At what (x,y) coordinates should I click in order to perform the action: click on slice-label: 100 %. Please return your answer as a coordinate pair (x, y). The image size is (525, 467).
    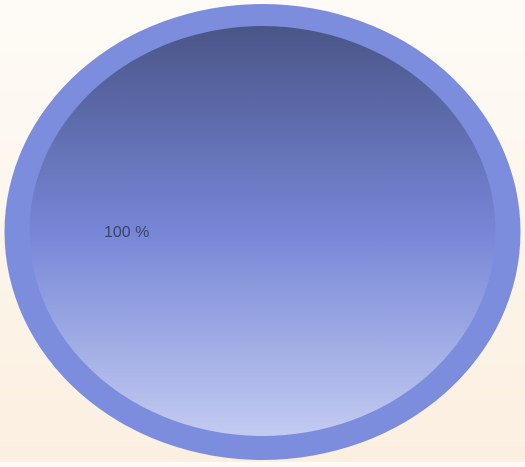
    Looking at the image, I should click on (126, 232).